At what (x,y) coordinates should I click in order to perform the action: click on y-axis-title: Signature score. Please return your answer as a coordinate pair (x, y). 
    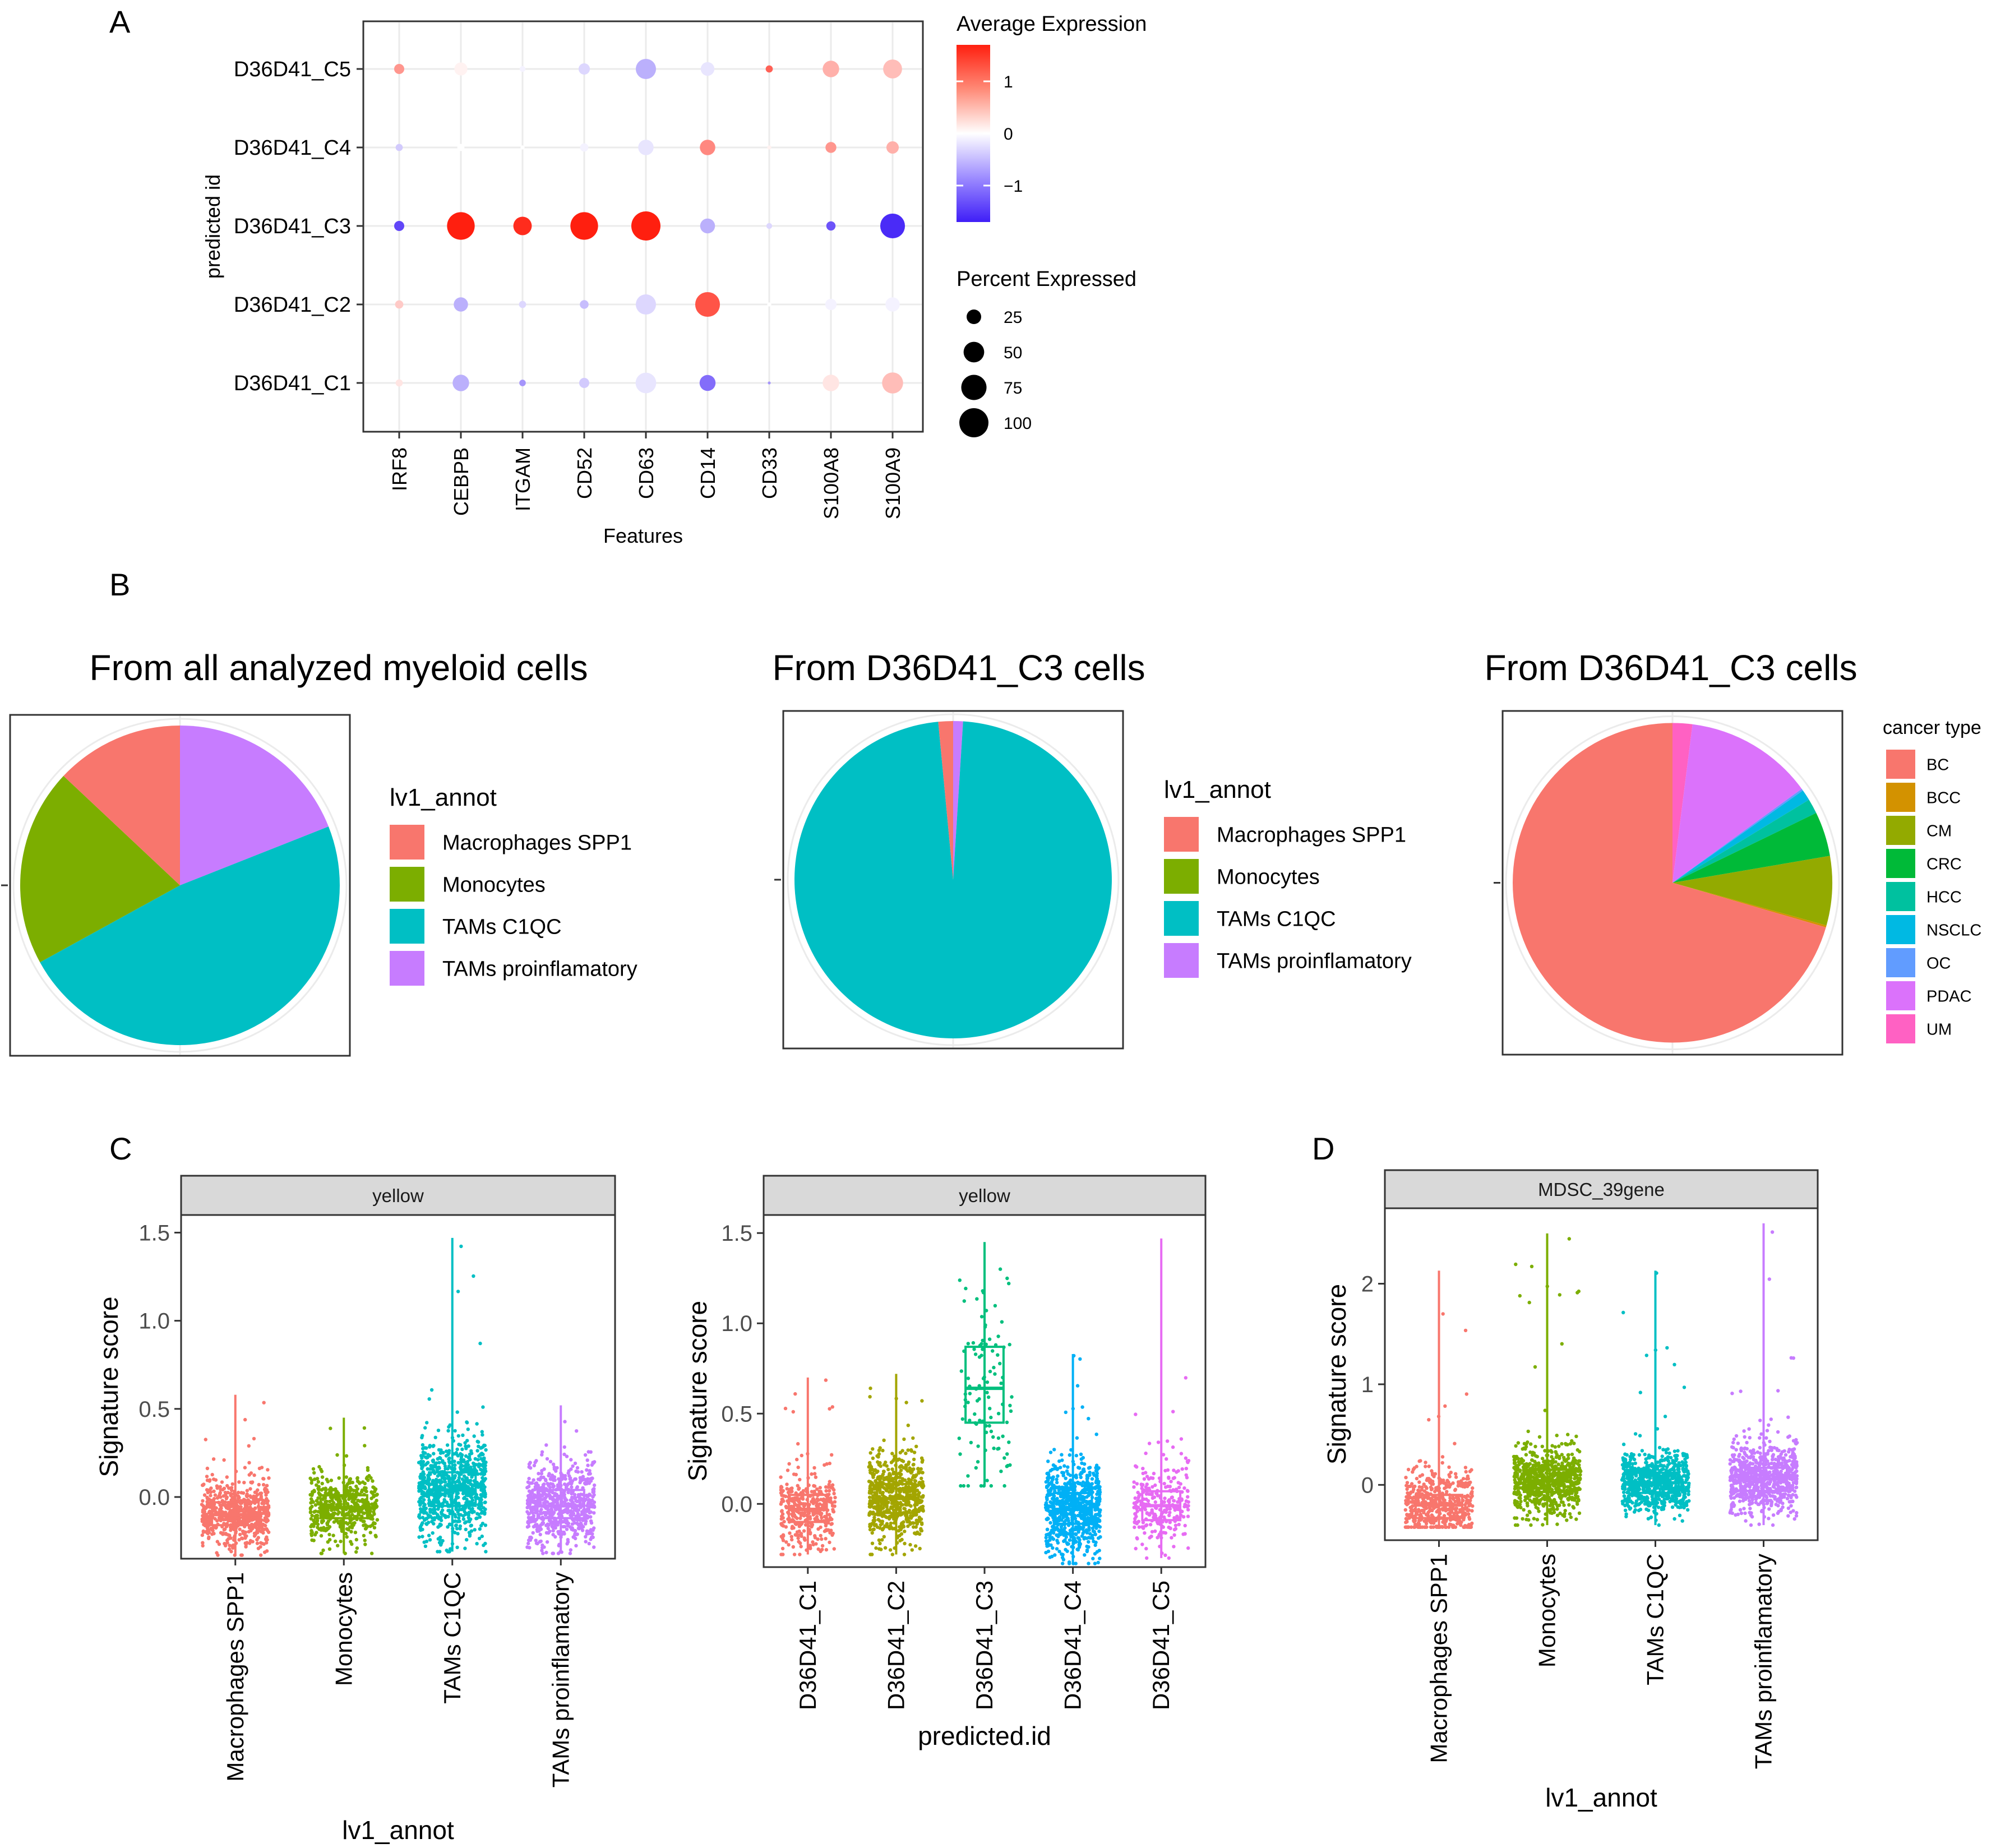
    Looking at the image, I should click on (697, 1391).